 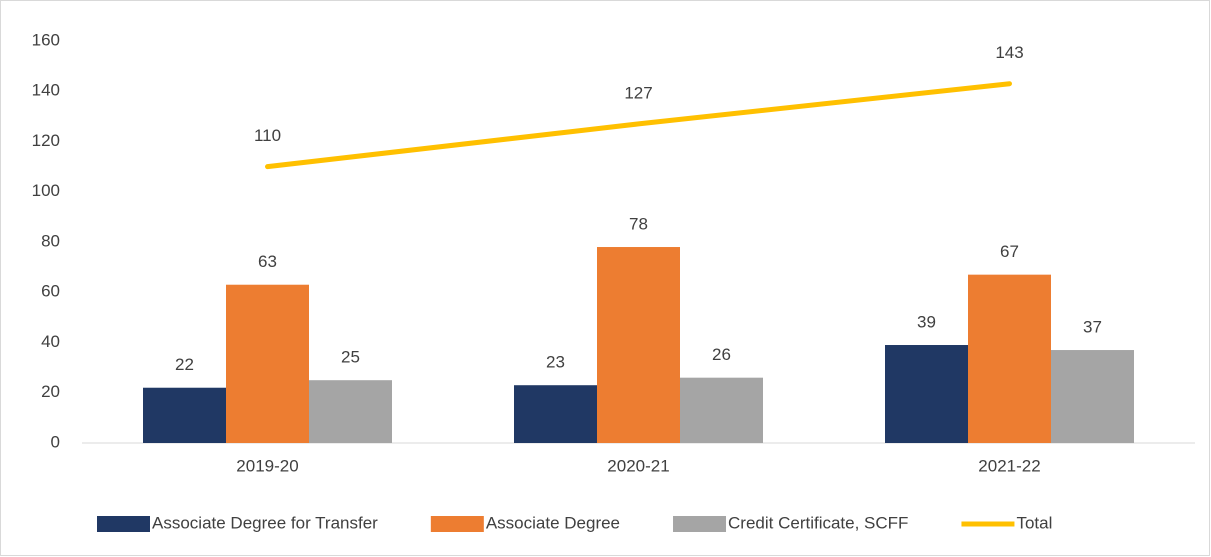 What do you see at coordinates (55, 441) in the screenshot?
I see `y-tick-label: 0` at bounding box center [55, 441].